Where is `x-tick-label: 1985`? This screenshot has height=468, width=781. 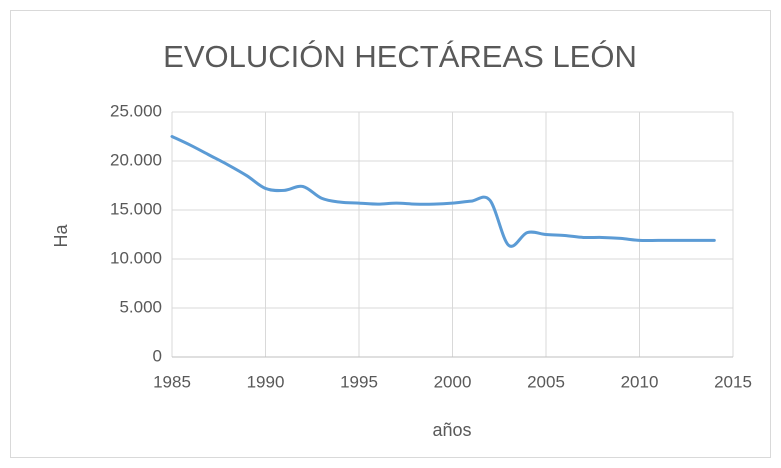
x-tick-label: 1985 is located at coordinates (172, 381).